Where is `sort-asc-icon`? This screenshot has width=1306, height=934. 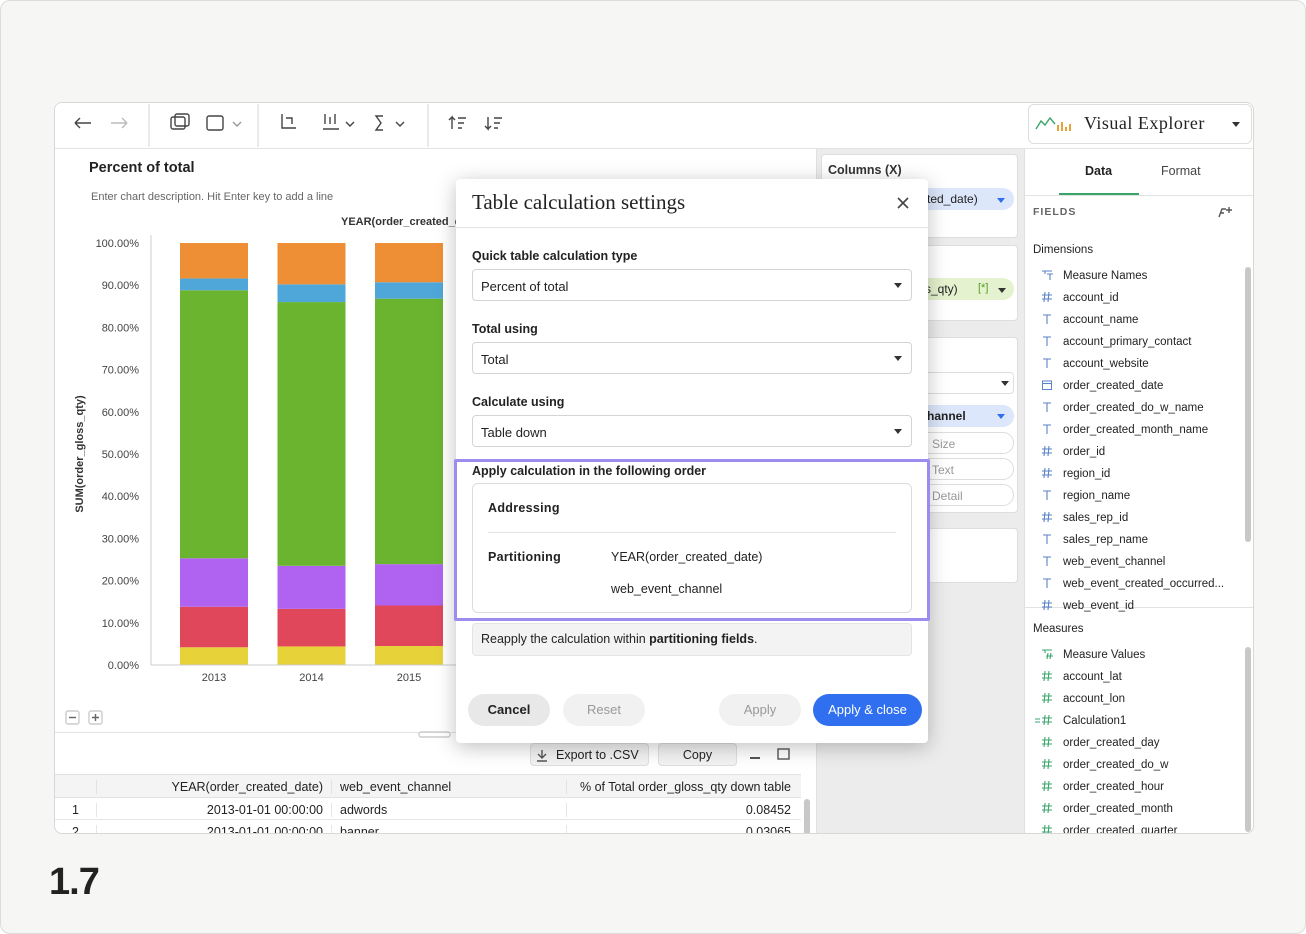
sort-asc-icon is located at coordinates (457, 122).